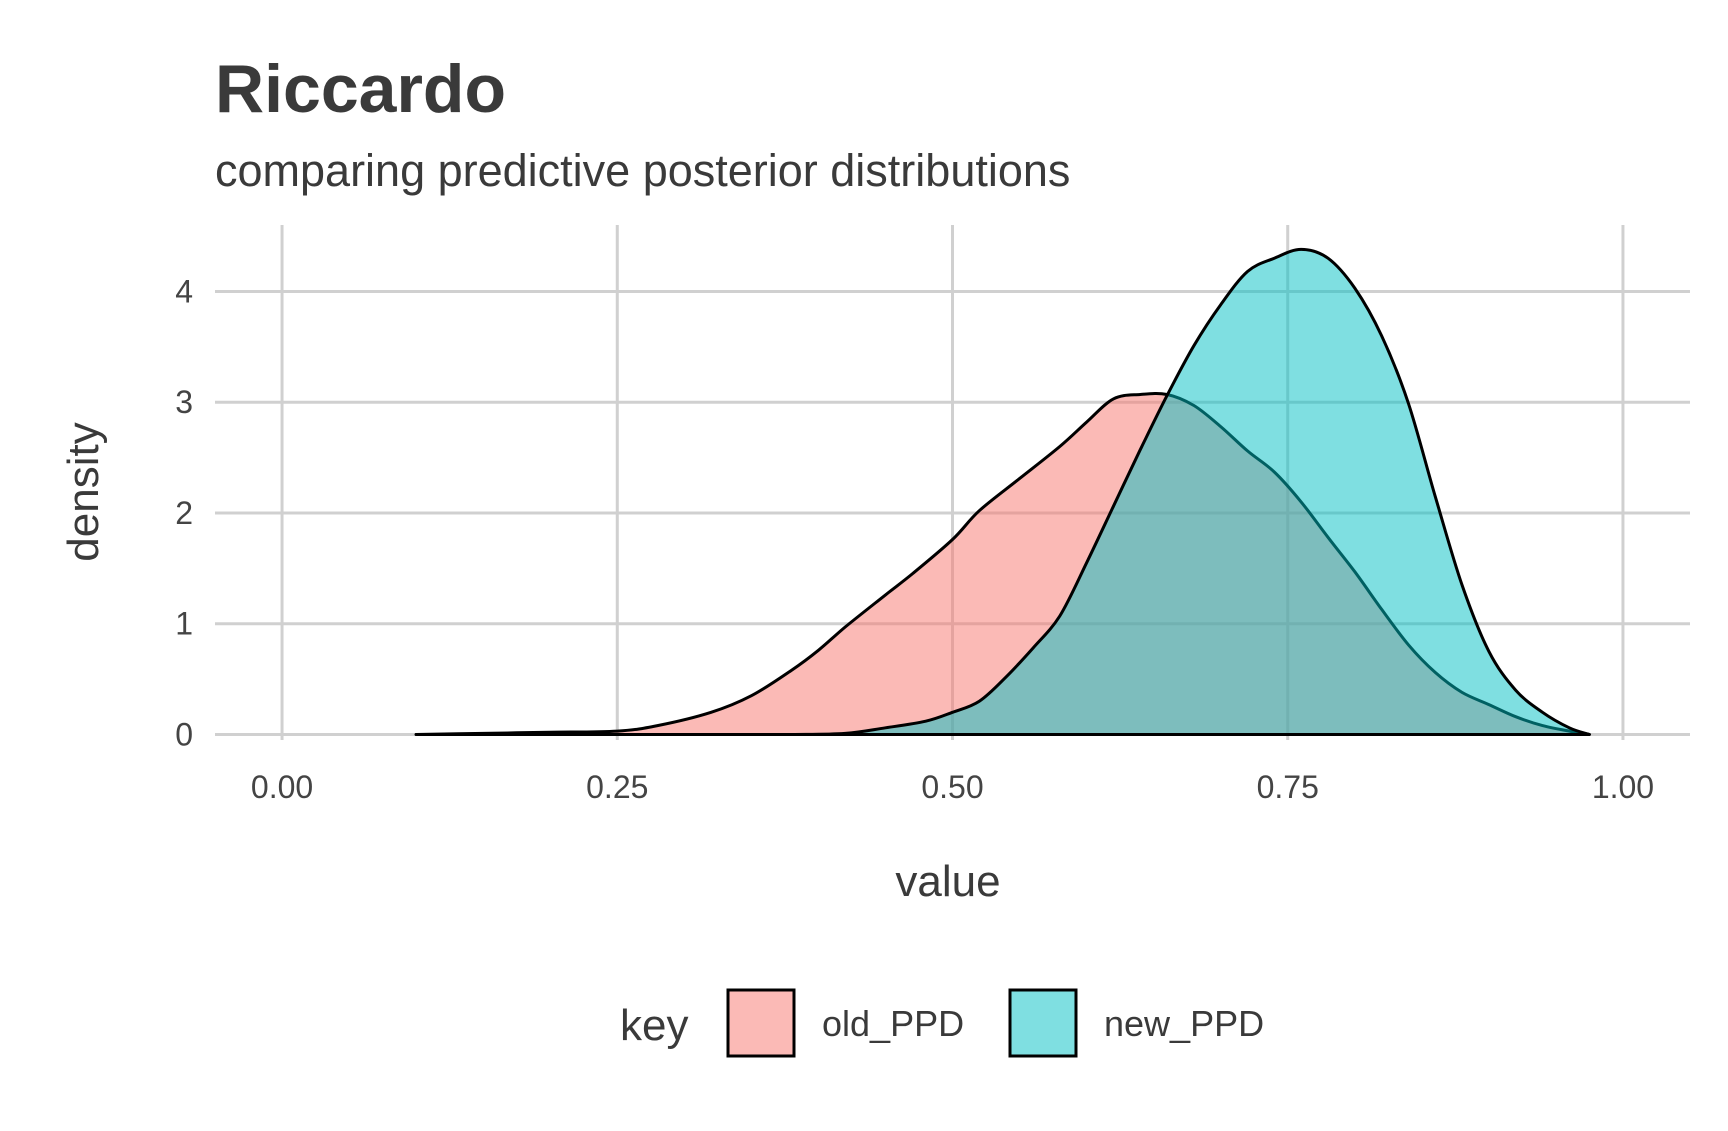 The image size is (1728, 1131). What do you see at coordinates (761, 1023) in the screenshot?
I see `legend-key-old_PPD` at bounding box center [761, 1023].